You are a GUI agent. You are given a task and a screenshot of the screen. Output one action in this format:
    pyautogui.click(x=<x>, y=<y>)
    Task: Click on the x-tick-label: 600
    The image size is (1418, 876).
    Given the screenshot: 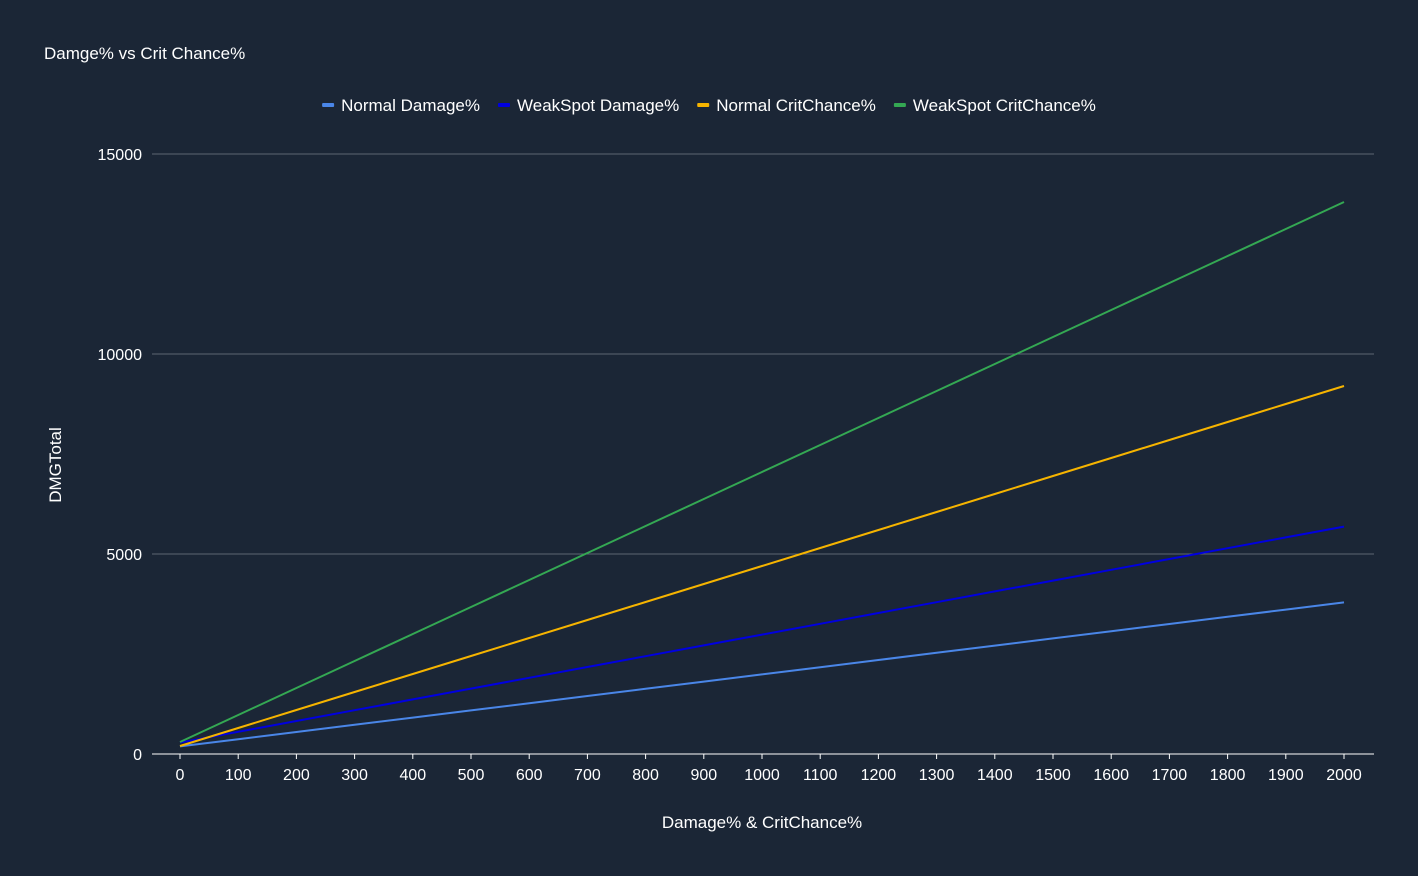 What is the action you would take?
    pyautogui.click(x=529, y=775)
    